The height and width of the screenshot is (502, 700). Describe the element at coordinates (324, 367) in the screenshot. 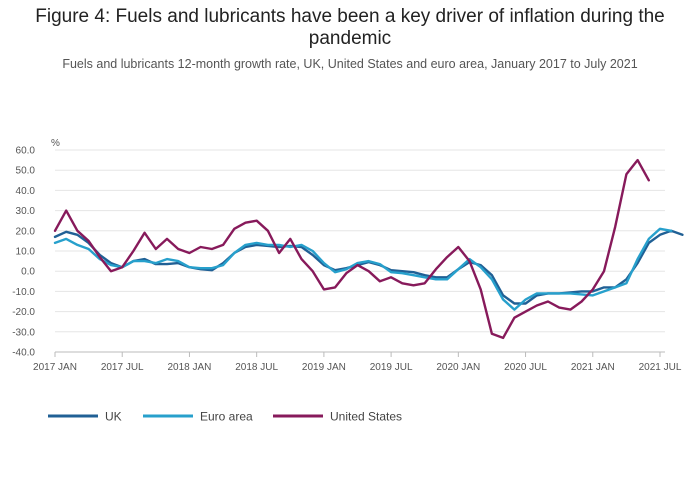

I see `x-tick-label: 2019 JAN` at that location.